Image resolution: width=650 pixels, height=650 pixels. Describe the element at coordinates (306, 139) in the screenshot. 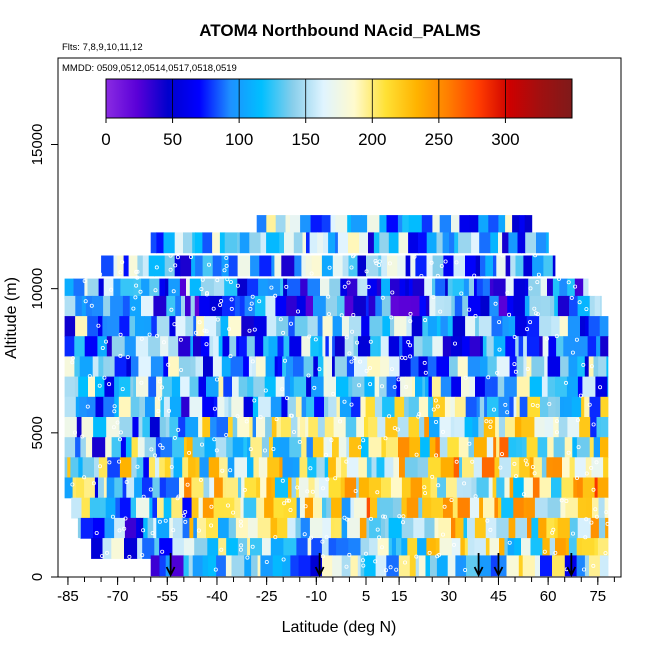

I see `colorbar-tick-label: 150` at that location.